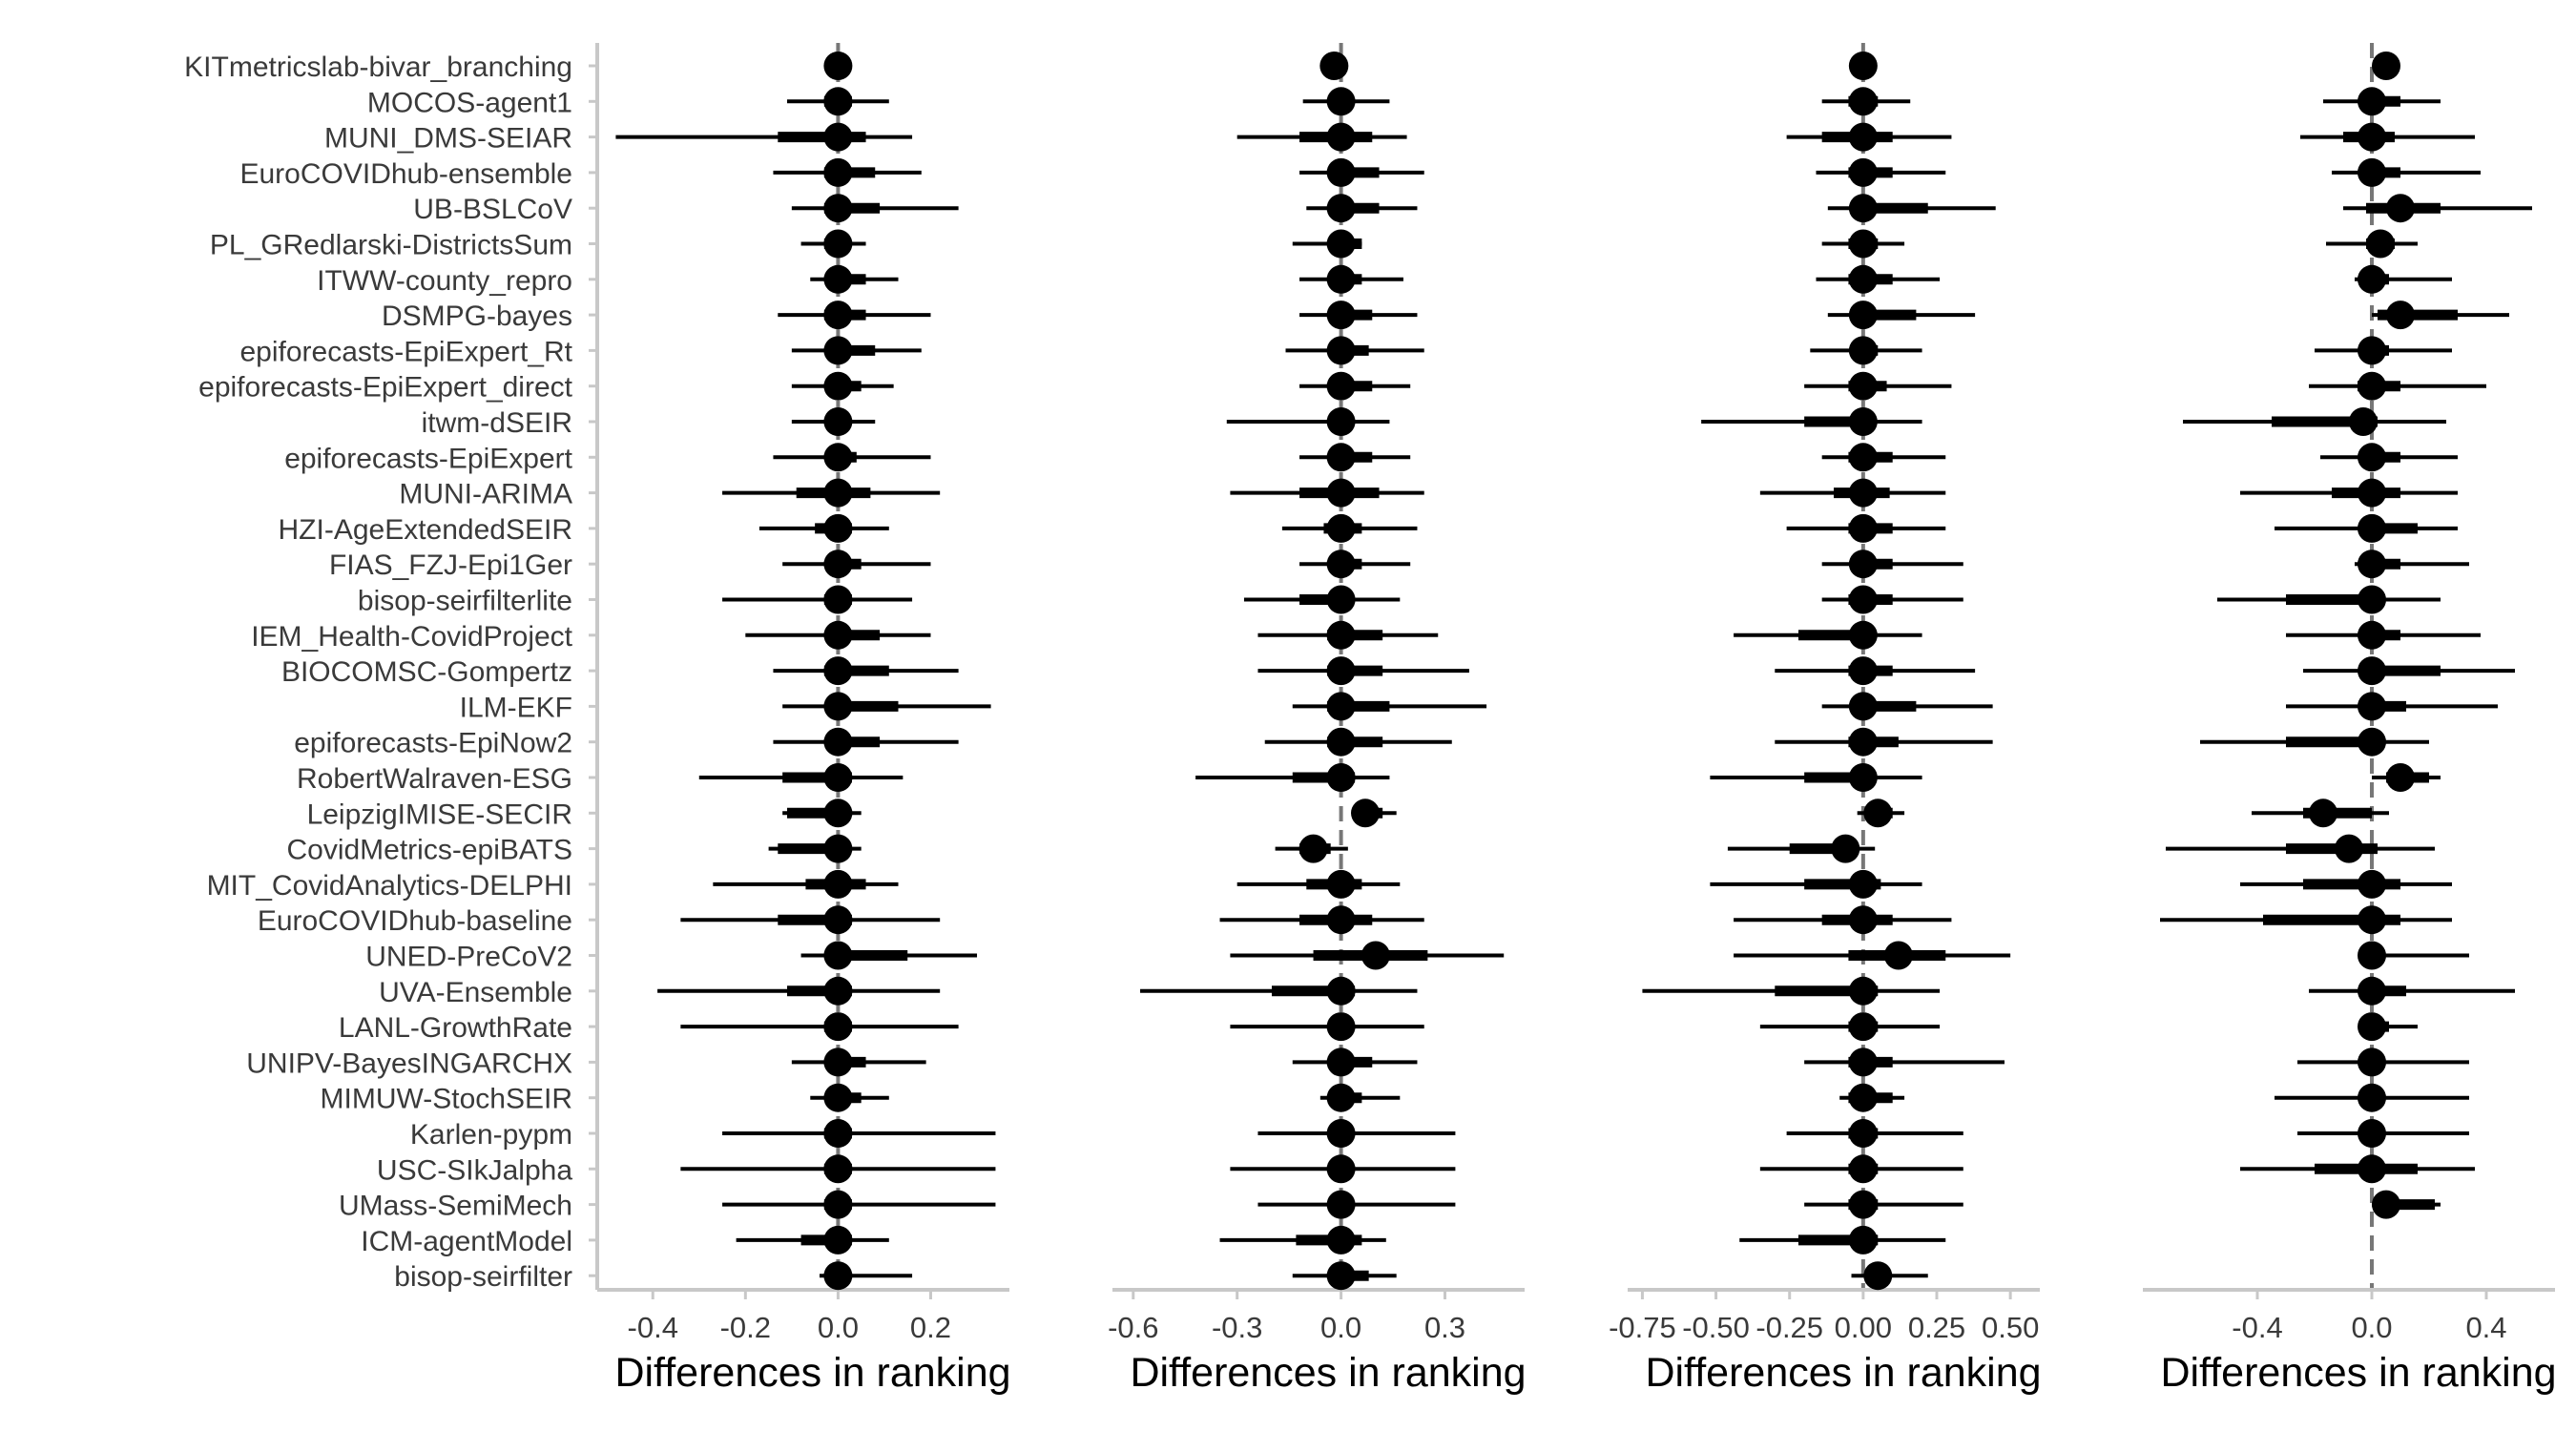 The width and height of the screenshot is (2576, 1431). I want to click on model-label: epiforecasts-EpiExpert_Rt, so click(406, 351).